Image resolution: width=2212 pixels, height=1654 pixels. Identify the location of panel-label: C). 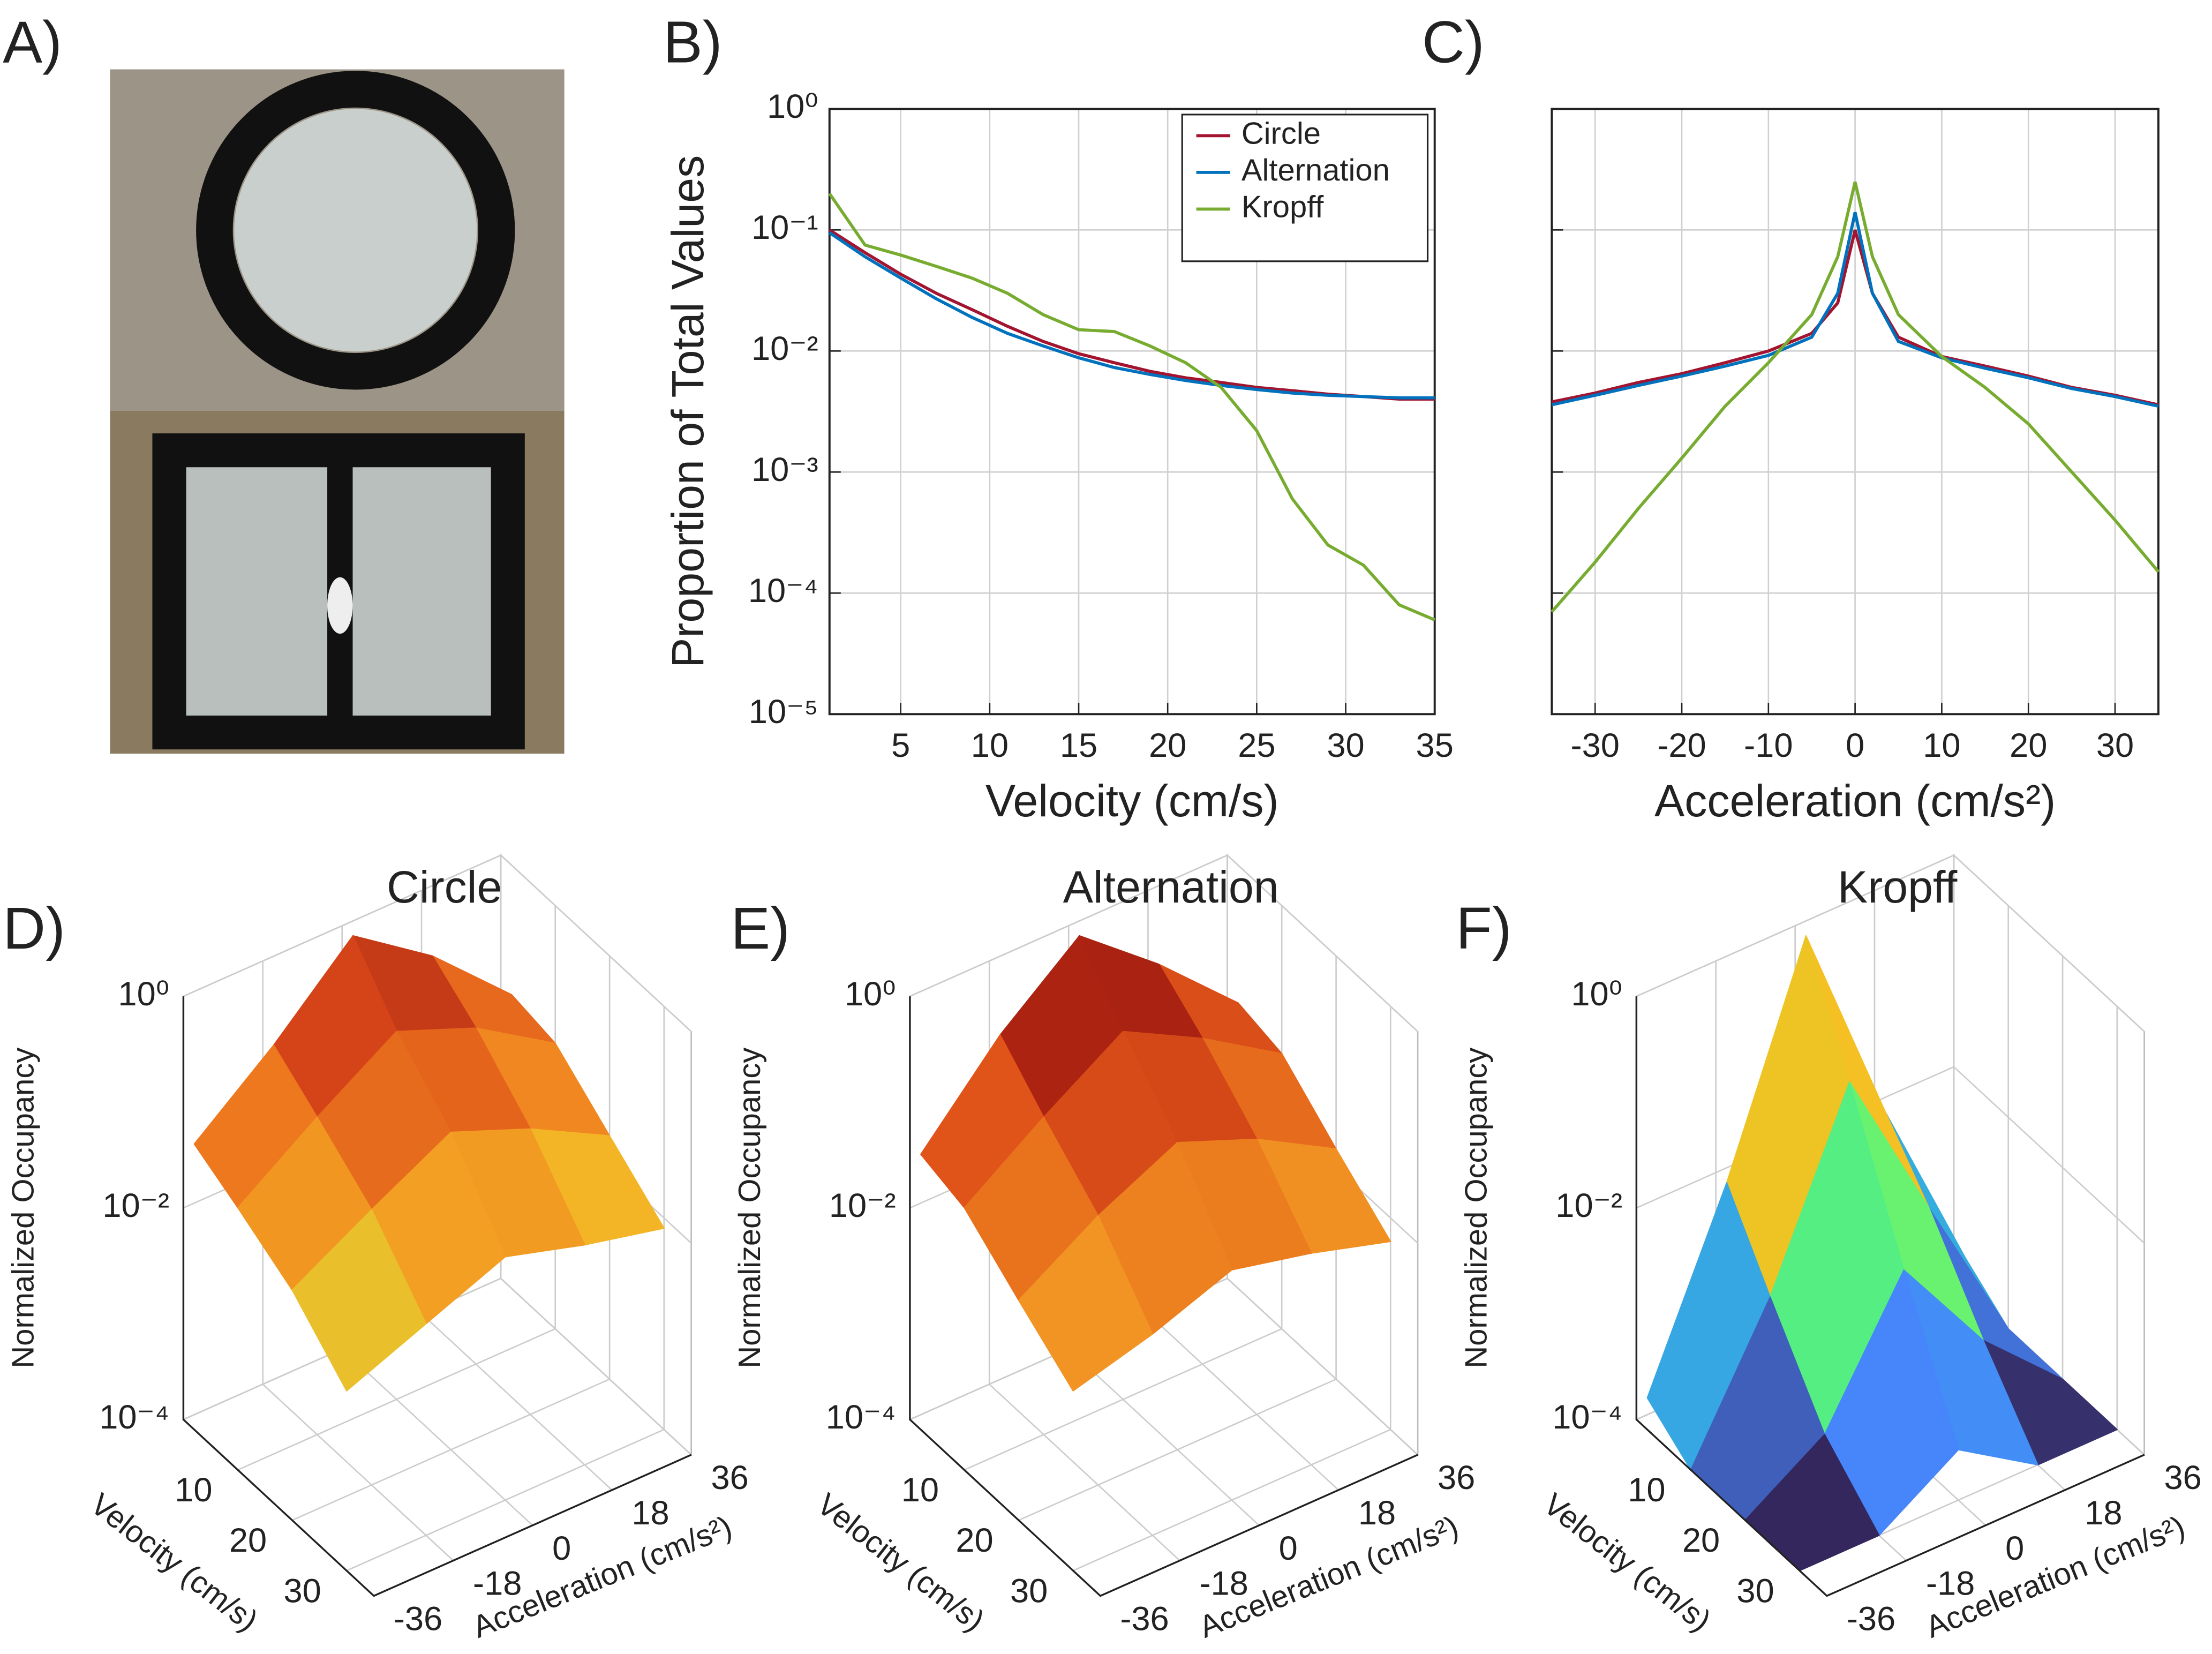
(1453, 43).